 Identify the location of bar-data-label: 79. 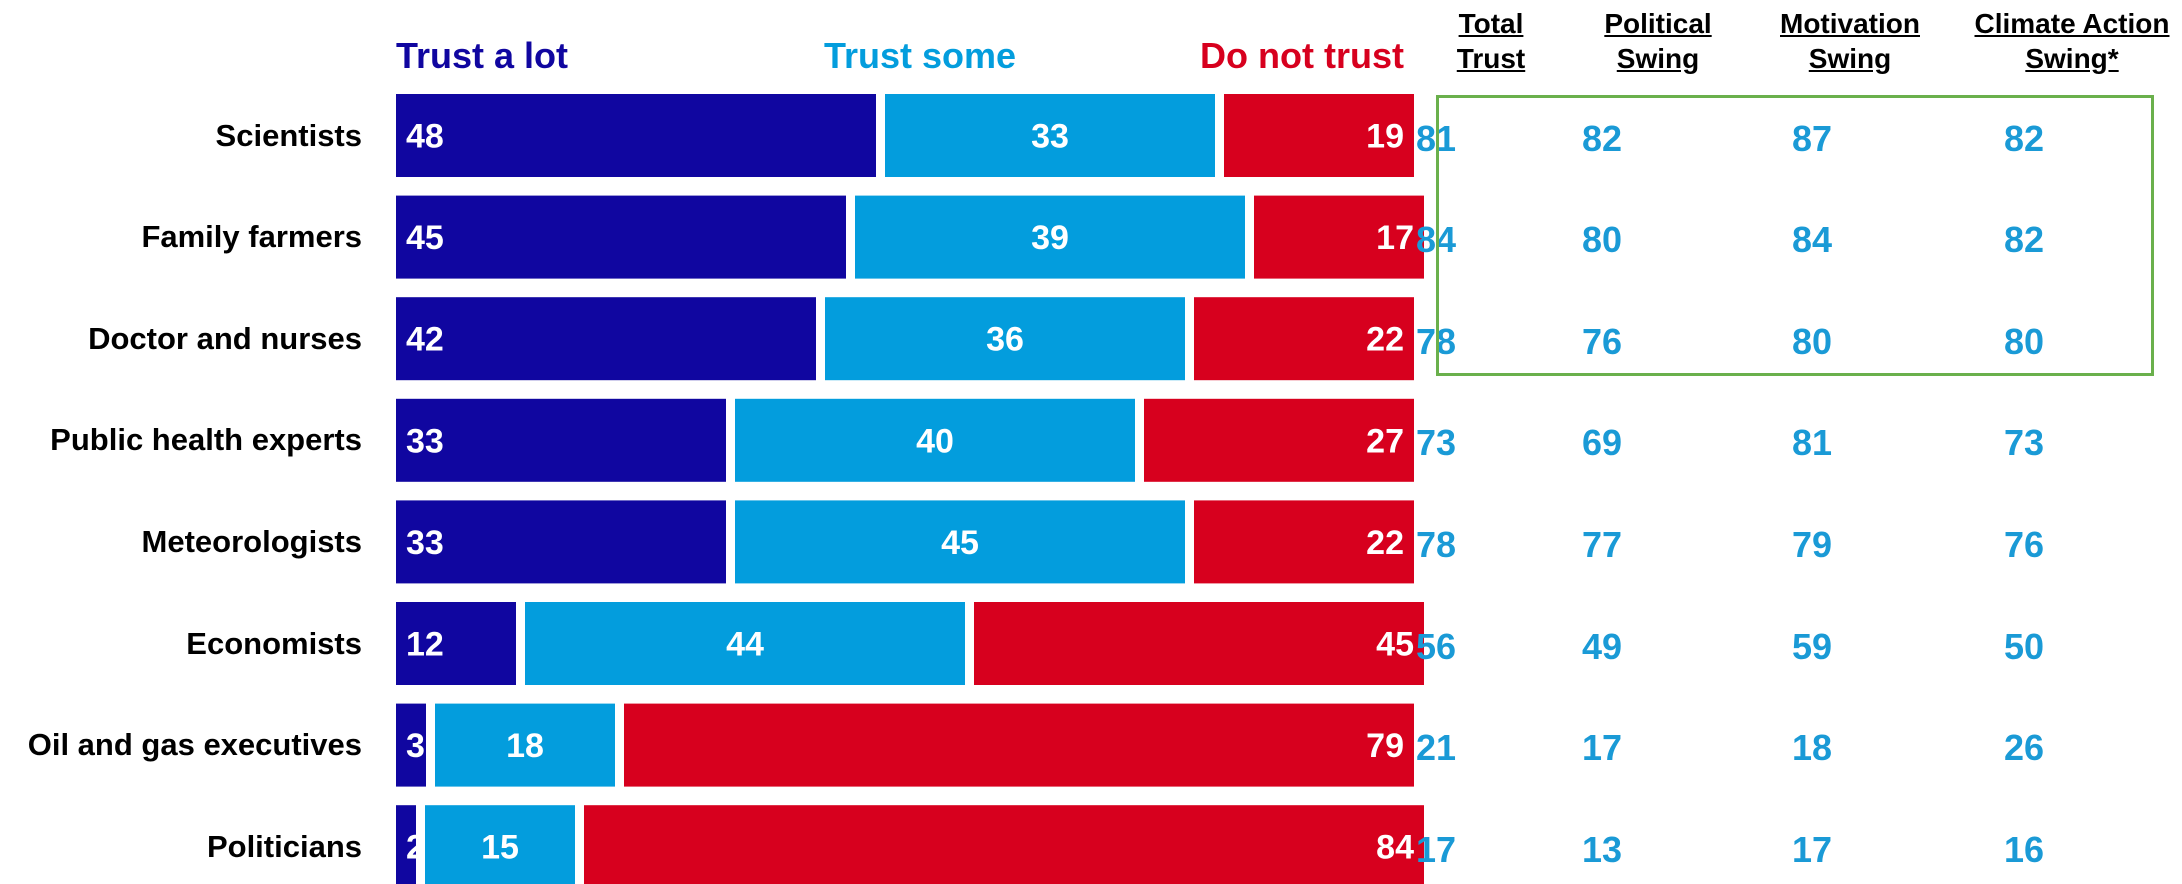
(1385, 746).